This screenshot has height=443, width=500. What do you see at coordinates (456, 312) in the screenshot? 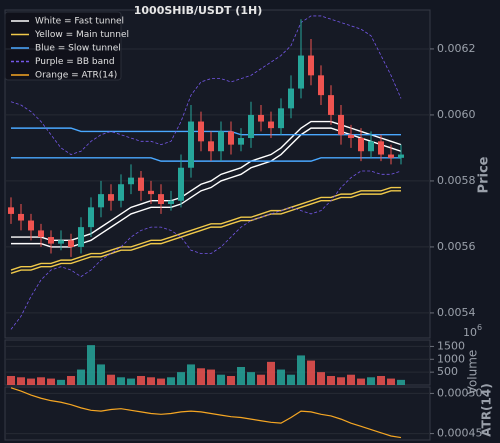
I see `y-tick-label: 0.0054` at bounding box center [456, 312].